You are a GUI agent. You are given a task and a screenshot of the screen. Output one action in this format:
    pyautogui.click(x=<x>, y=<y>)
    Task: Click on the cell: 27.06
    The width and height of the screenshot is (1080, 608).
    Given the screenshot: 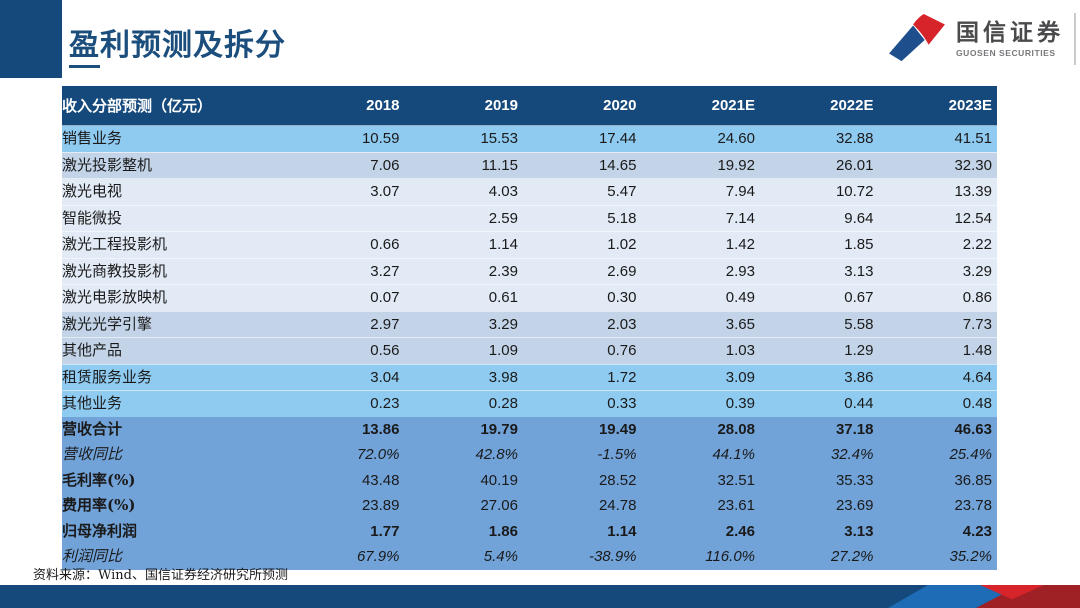 What is the action you would take?
    pyautogui.click(x=463, y=506)
    